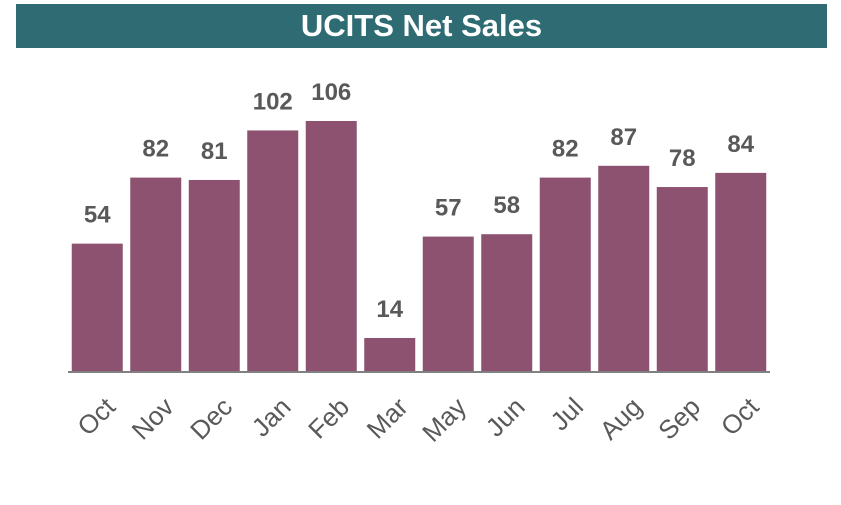 This screenshot has height=505, width=841. What do you see at coordinates (679, 419) in the screenshot?
I see `x-tick-label-10: Sep` at bounding box center [679, 419].